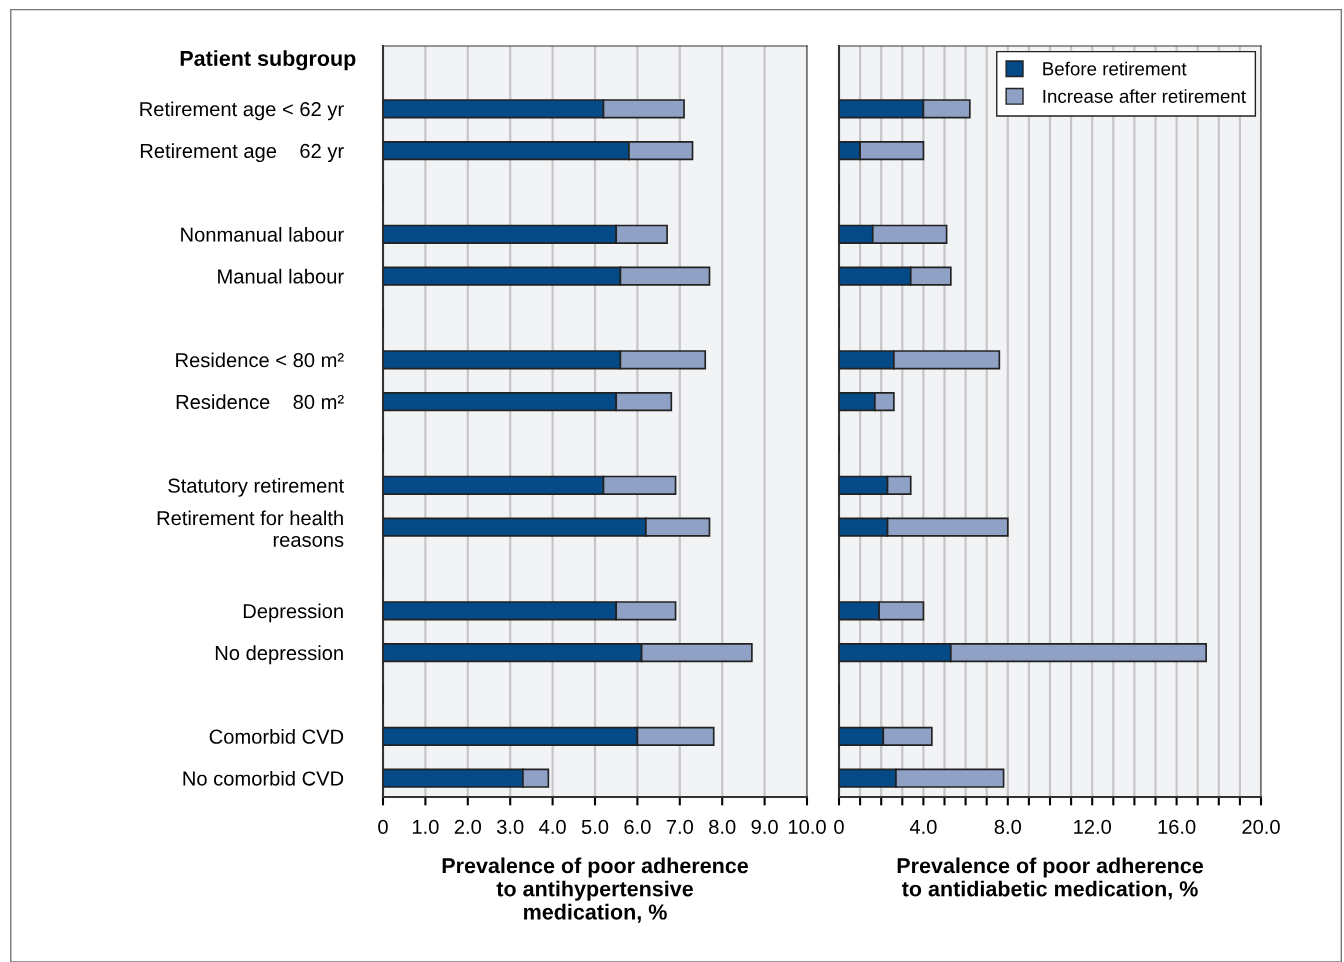 This screenshot has width=1344, height=962. I want to click on y-tick-label: Retirement for health reasons, so click(250, 528).